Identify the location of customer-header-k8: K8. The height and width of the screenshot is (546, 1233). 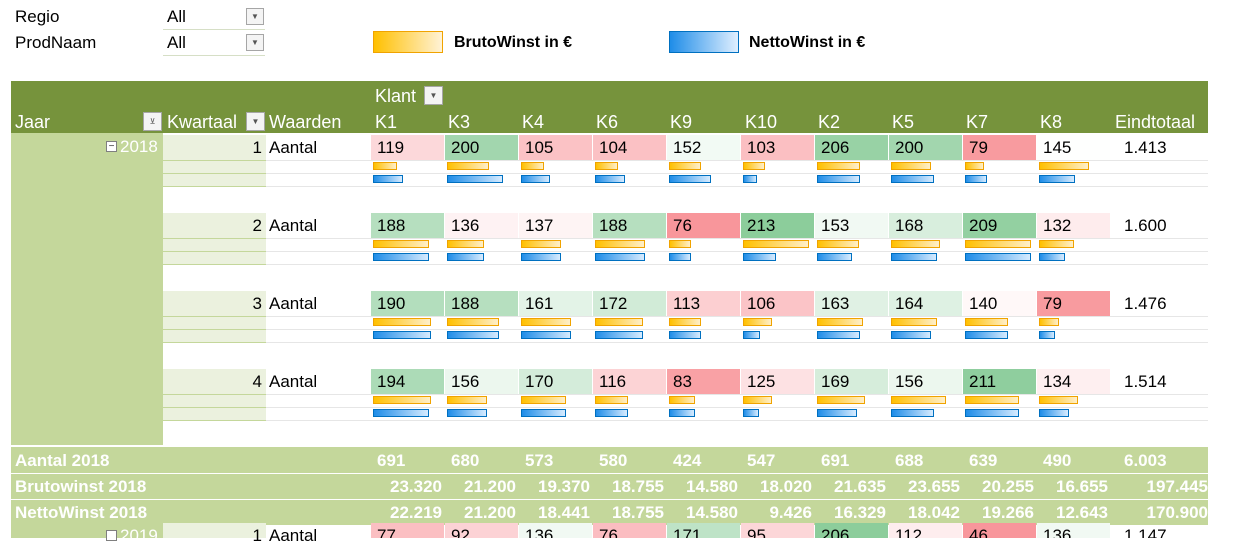
(1051, 122).